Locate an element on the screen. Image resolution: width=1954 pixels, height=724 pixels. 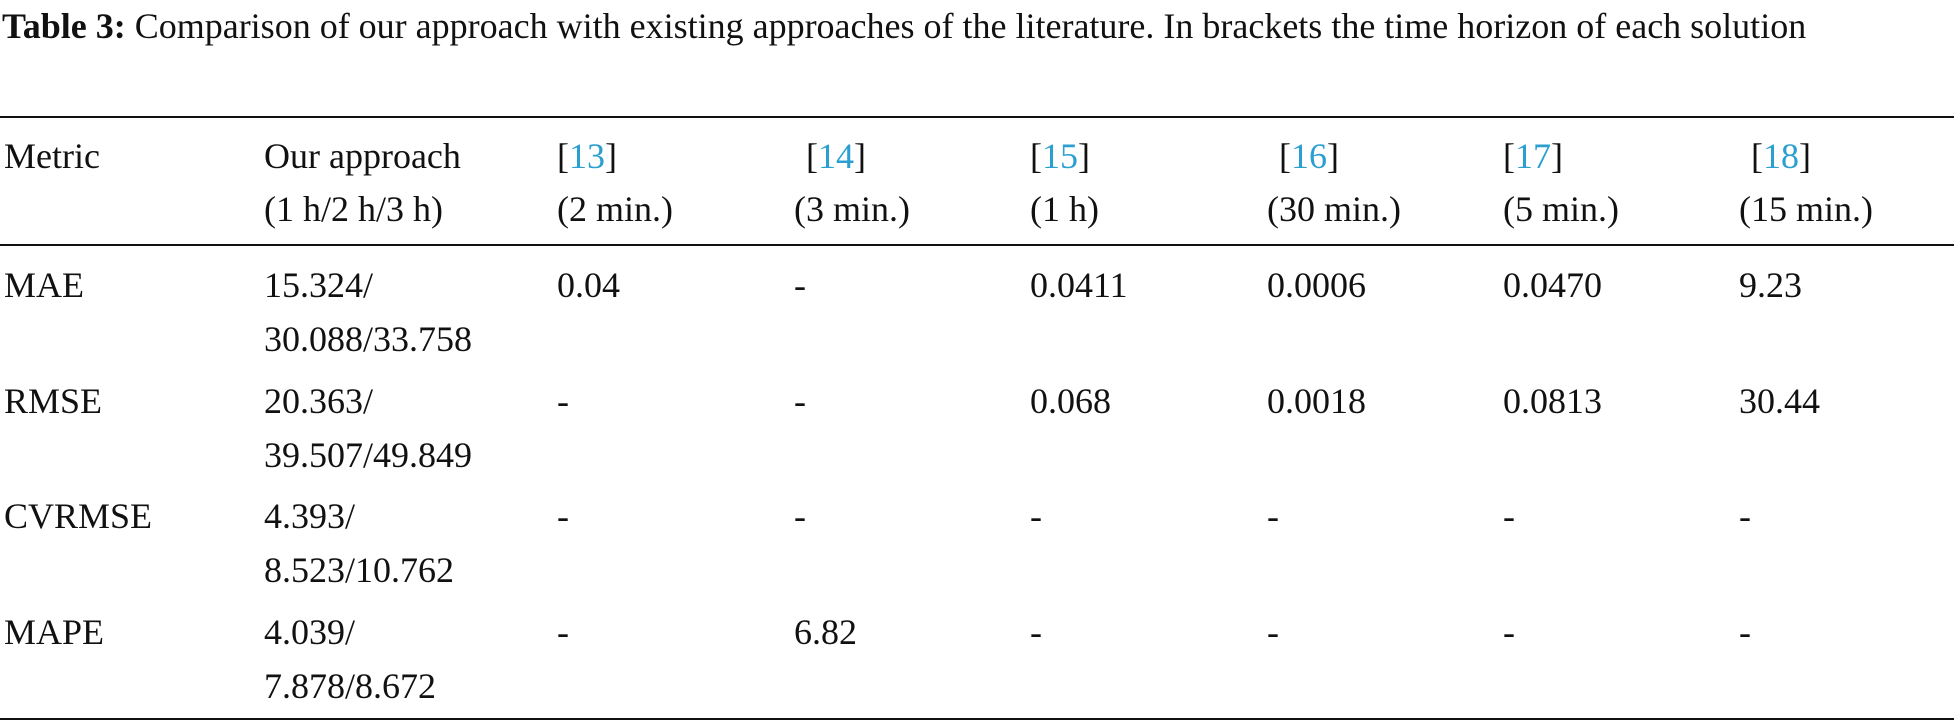
header-horizon: (3 min.) is located at coordinates (852, 209).